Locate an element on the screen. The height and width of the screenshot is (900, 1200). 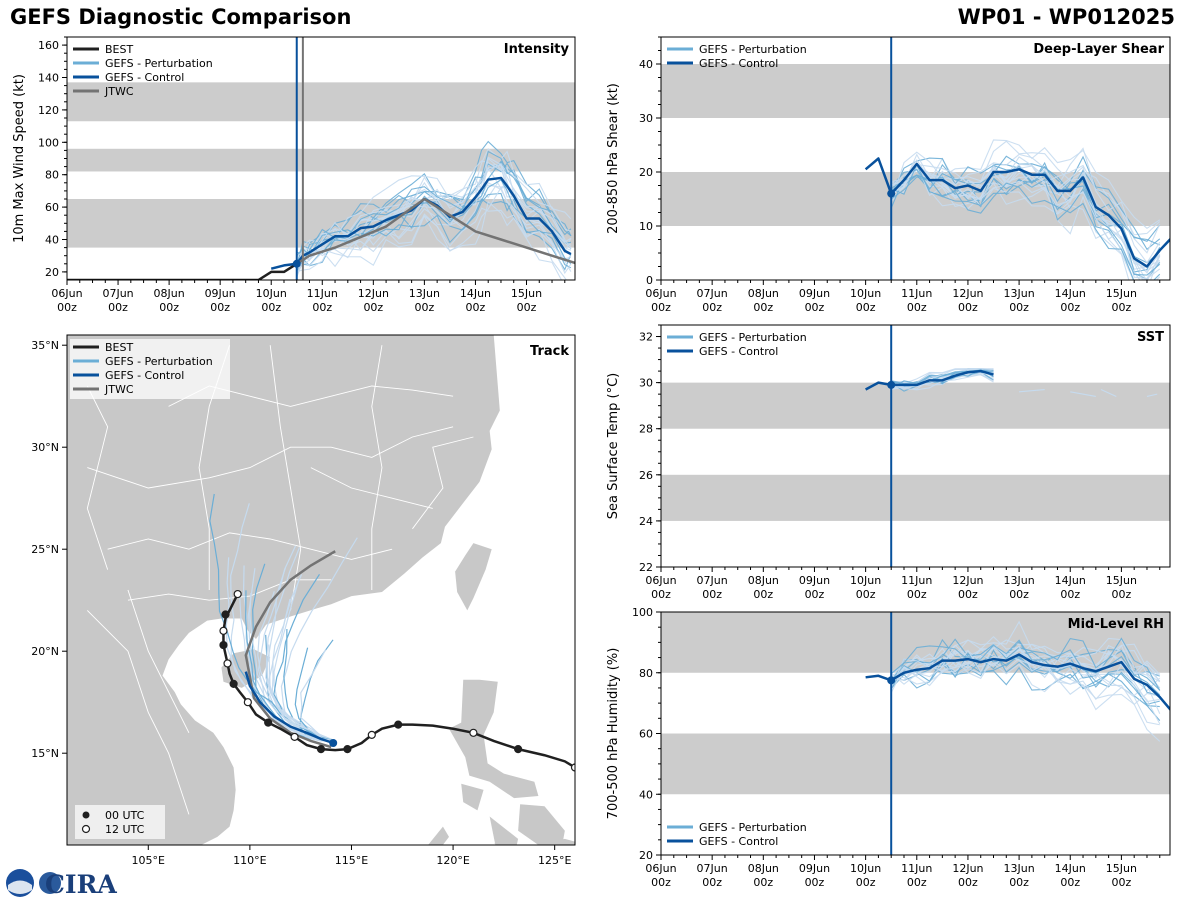
land-island is located at coordinates (472, 797).